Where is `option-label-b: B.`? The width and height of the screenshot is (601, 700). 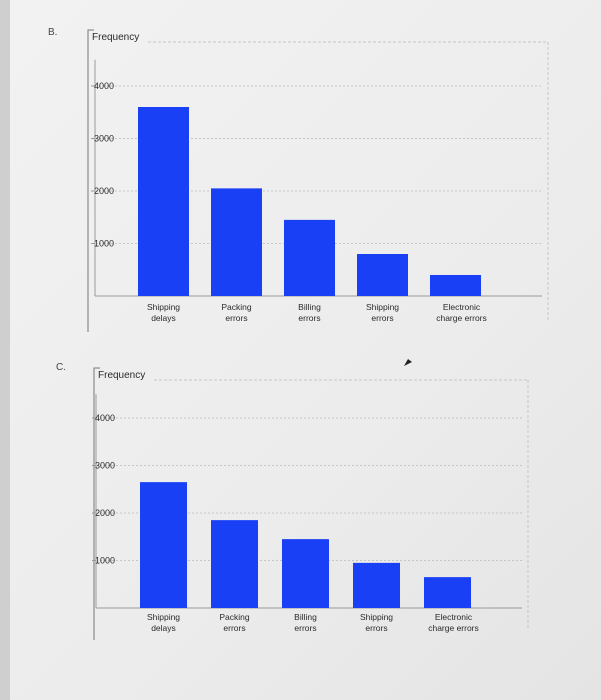
option-label-b: B. is located at coordinates (53, 32).